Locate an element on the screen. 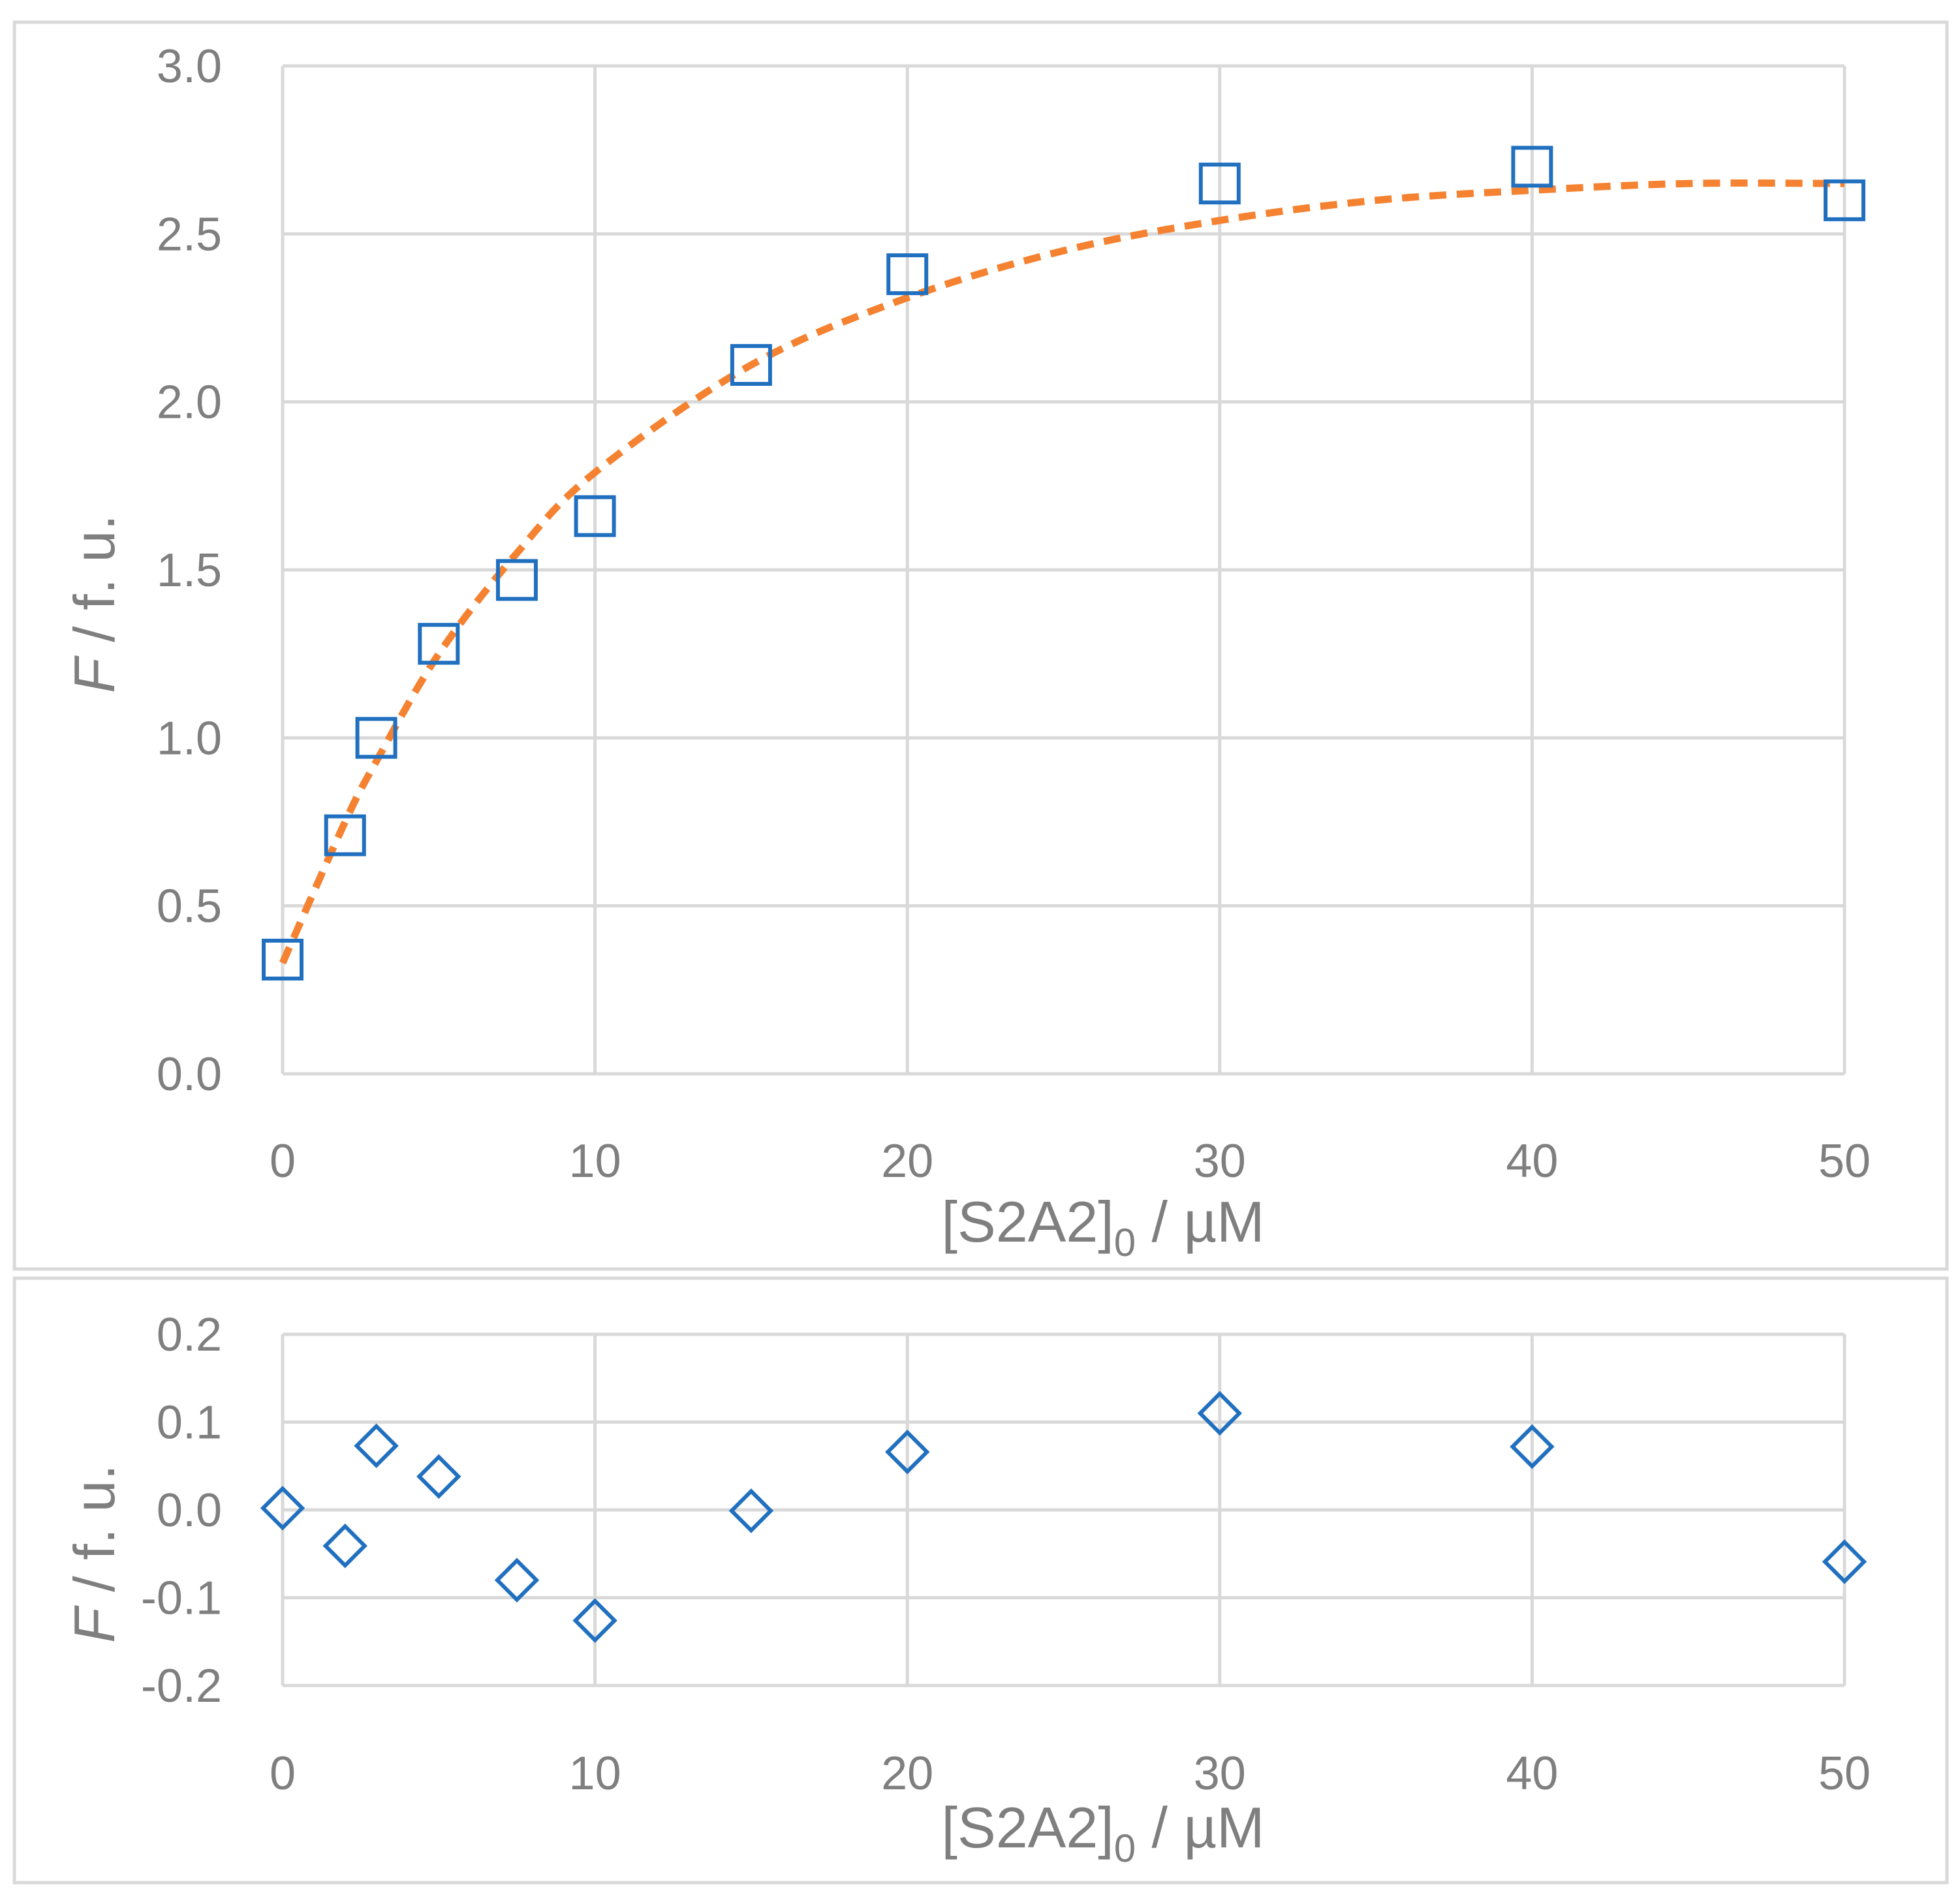  y-tick-label: 3.0 is located at coordinates (190, 66).